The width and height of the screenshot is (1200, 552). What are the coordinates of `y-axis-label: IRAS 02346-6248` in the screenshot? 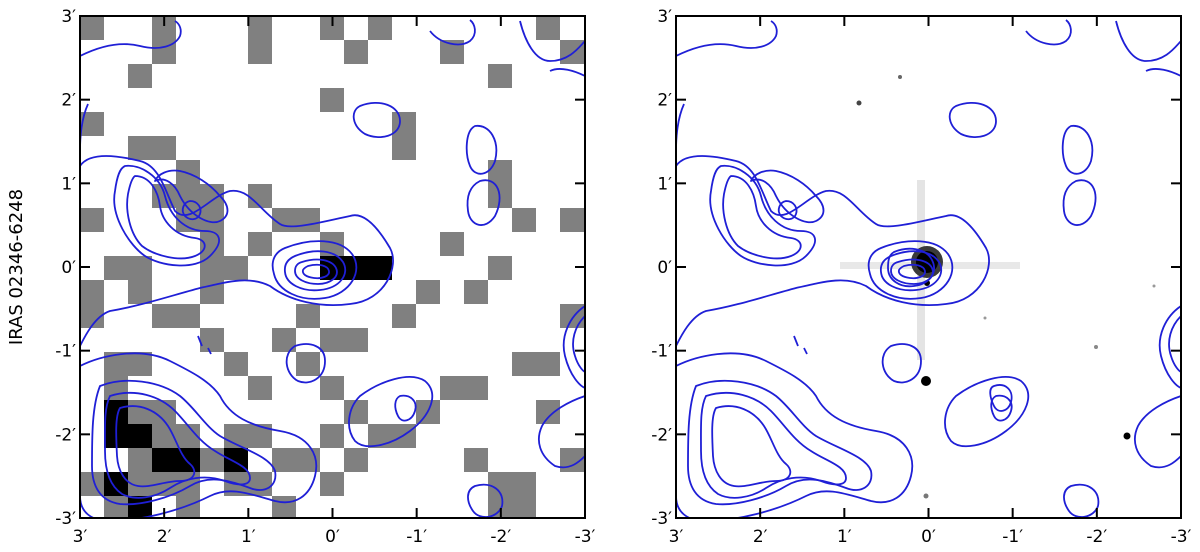 It's located at (16, 267).